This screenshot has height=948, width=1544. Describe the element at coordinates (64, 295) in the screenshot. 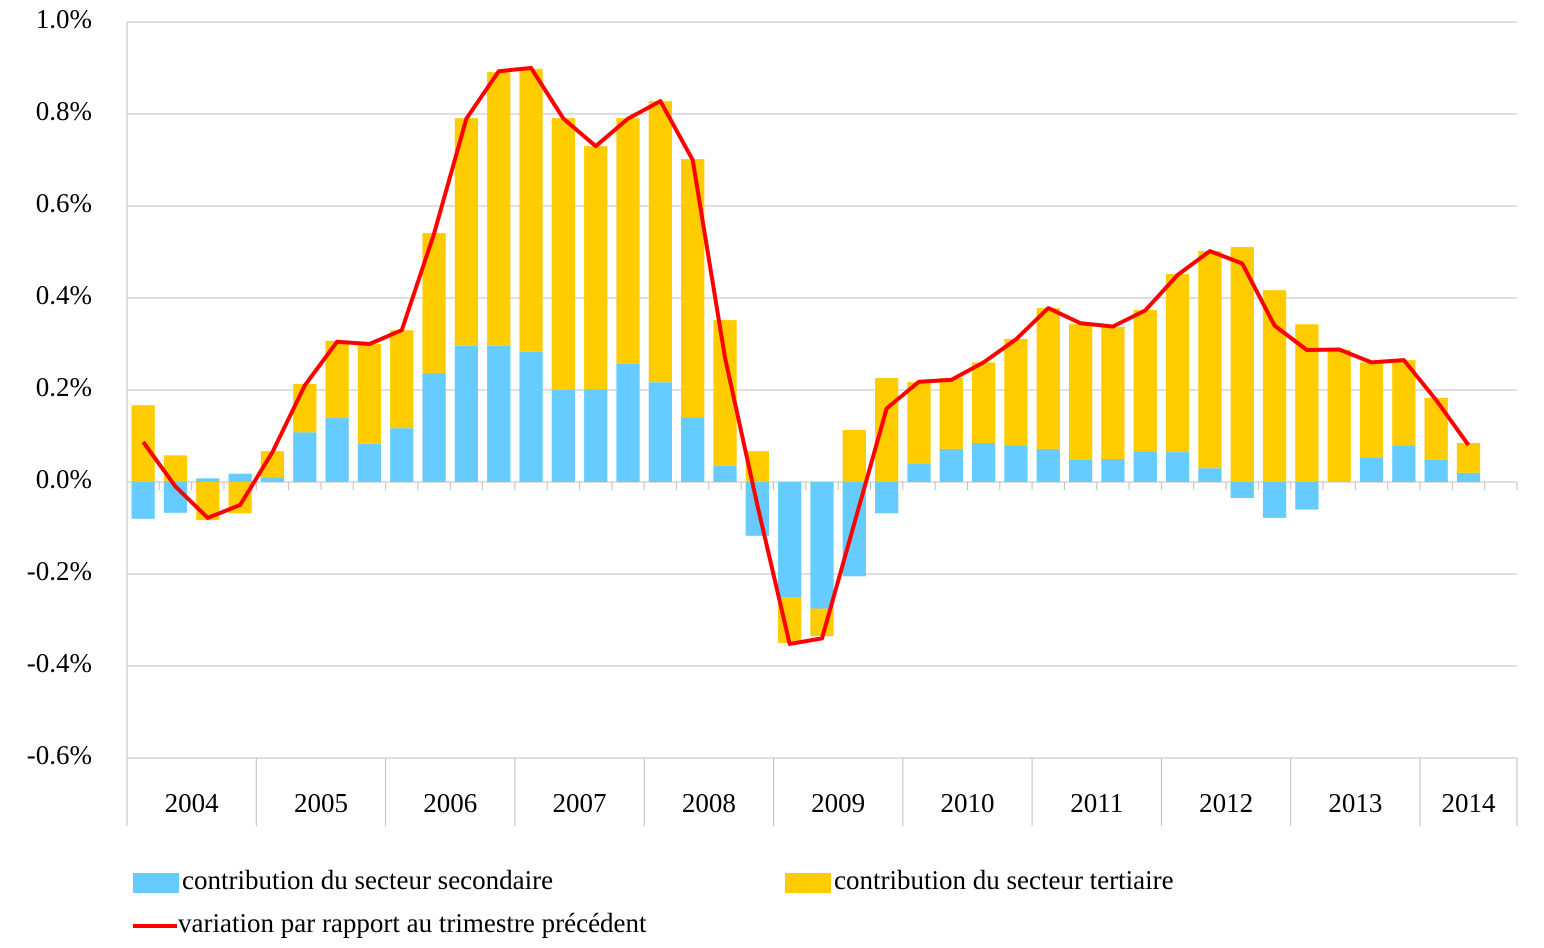

I see `y-tick-label: 0.4%` at that location.